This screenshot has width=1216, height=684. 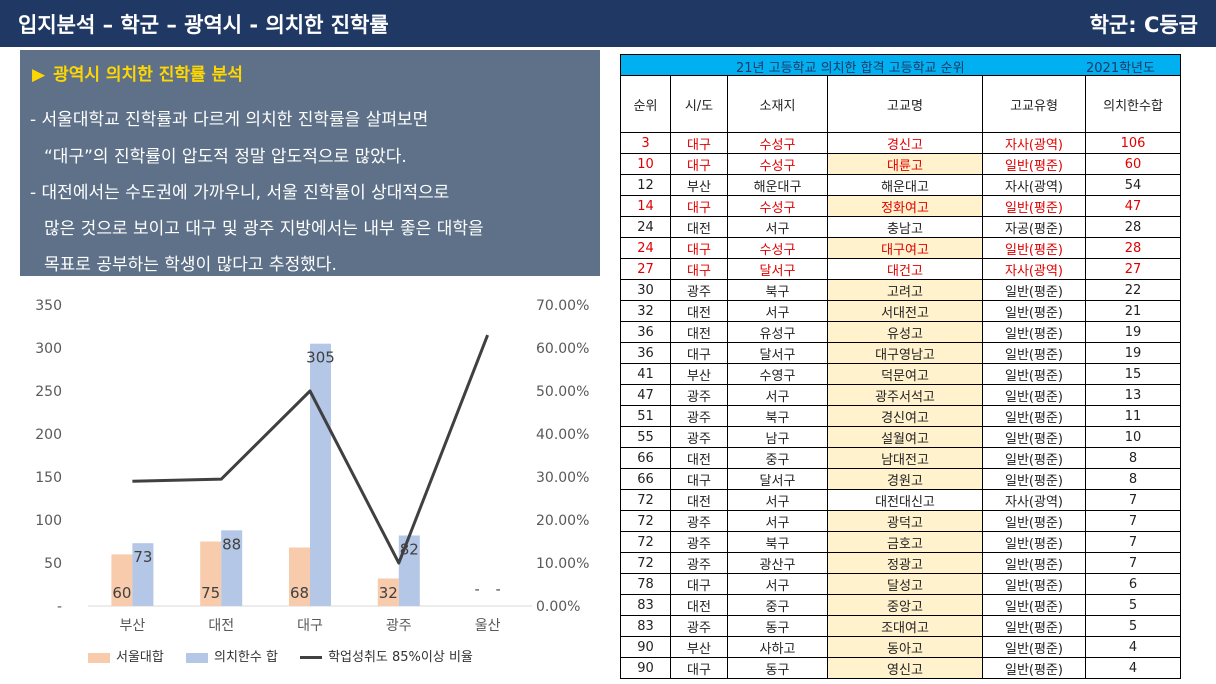 What do you see at coordinates (121, 593) in the screenshot?
I see `data-label: 60` at bounding box center [121, 593].